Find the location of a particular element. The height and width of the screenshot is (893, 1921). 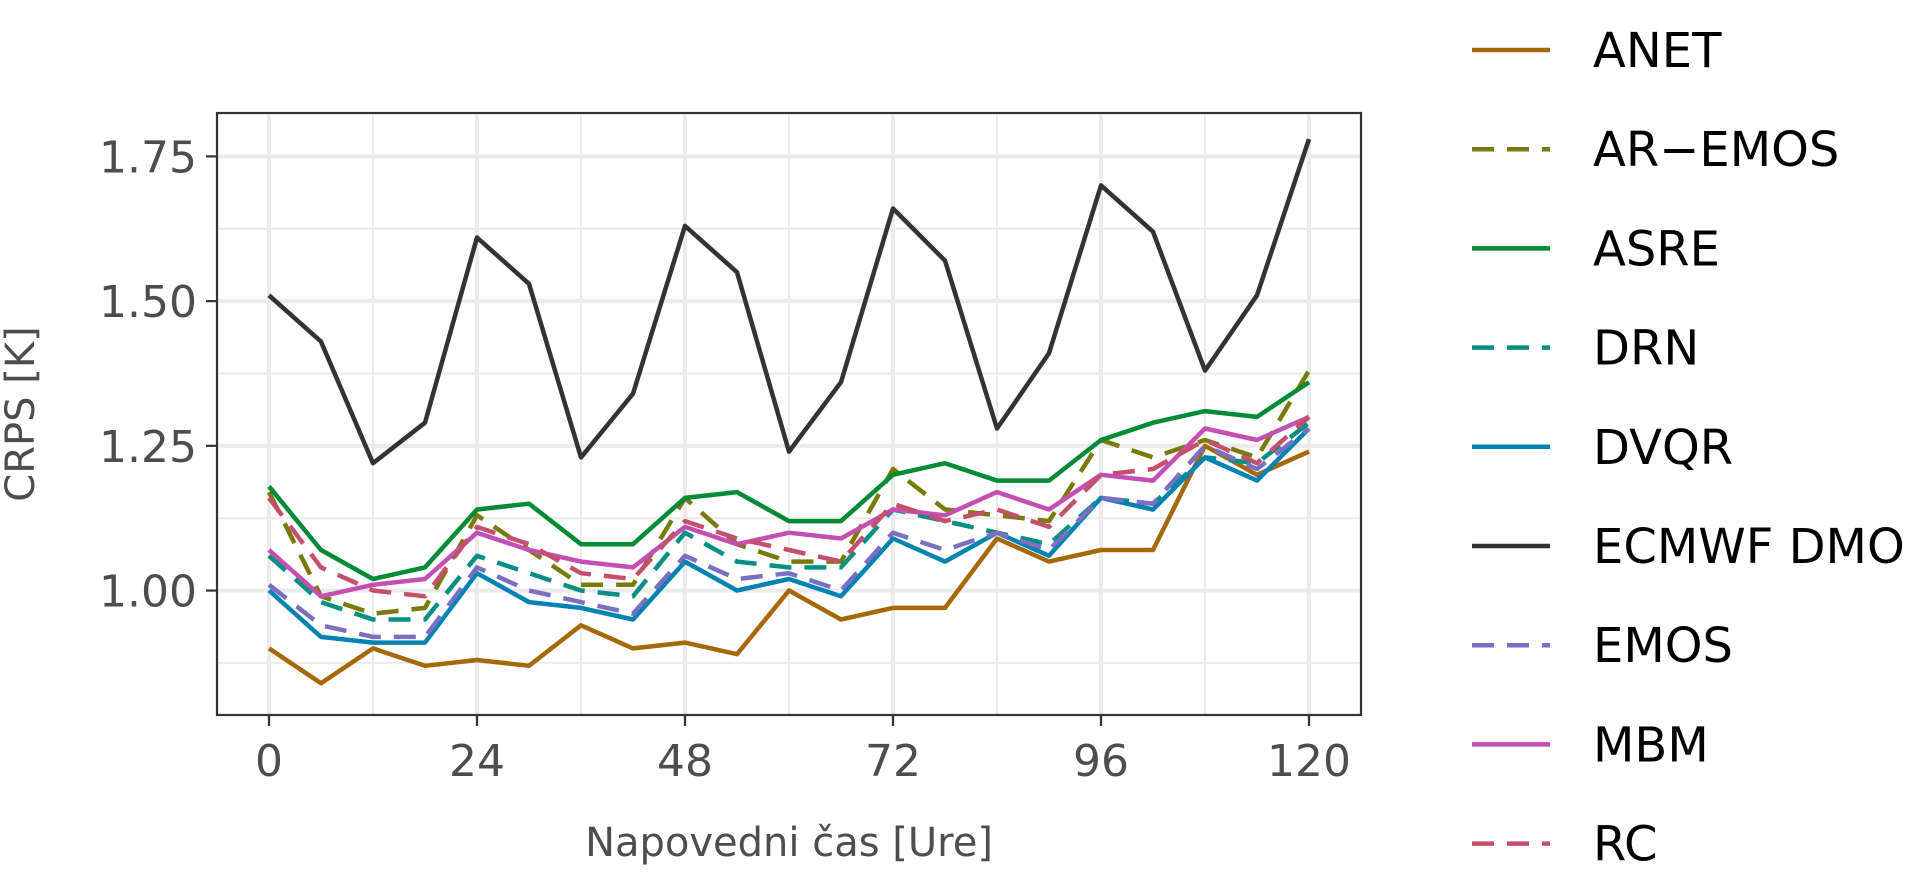

y-tick-label: 1.00 is located at coordinates (148, 592).